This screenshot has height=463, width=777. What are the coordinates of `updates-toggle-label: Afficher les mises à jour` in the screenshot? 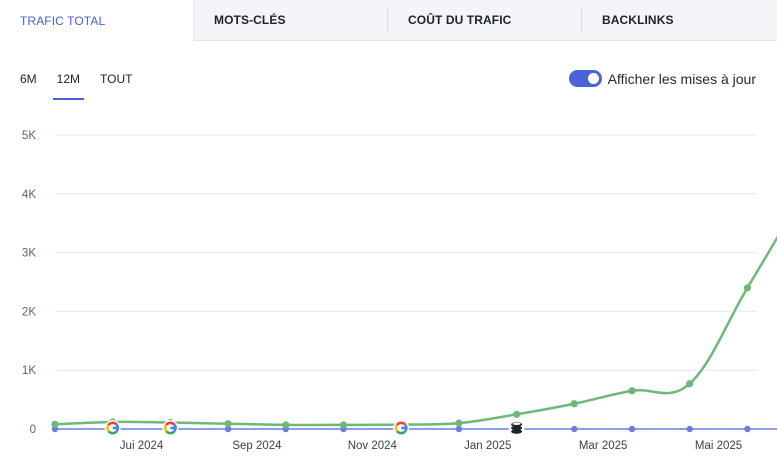 It's located at (681, 78).